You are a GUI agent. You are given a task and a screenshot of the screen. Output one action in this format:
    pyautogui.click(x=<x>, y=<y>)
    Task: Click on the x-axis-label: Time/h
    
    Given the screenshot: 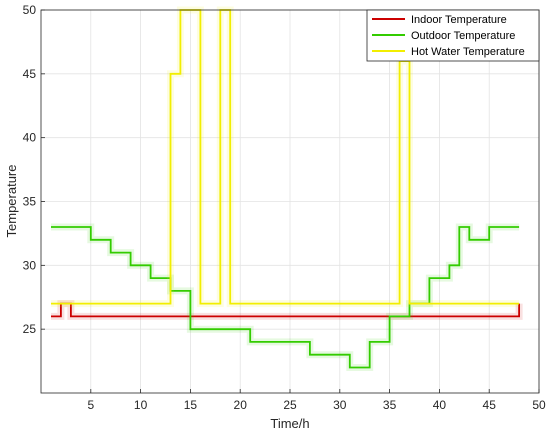 What is the action you would take?
    pyautogui.click(x=289, y=423)
    